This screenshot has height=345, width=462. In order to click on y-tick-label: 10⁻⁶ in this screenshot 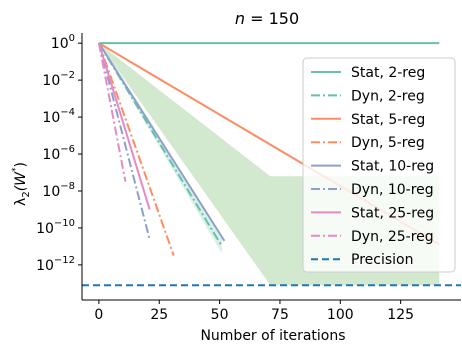, I will do `click(58, 153)`.